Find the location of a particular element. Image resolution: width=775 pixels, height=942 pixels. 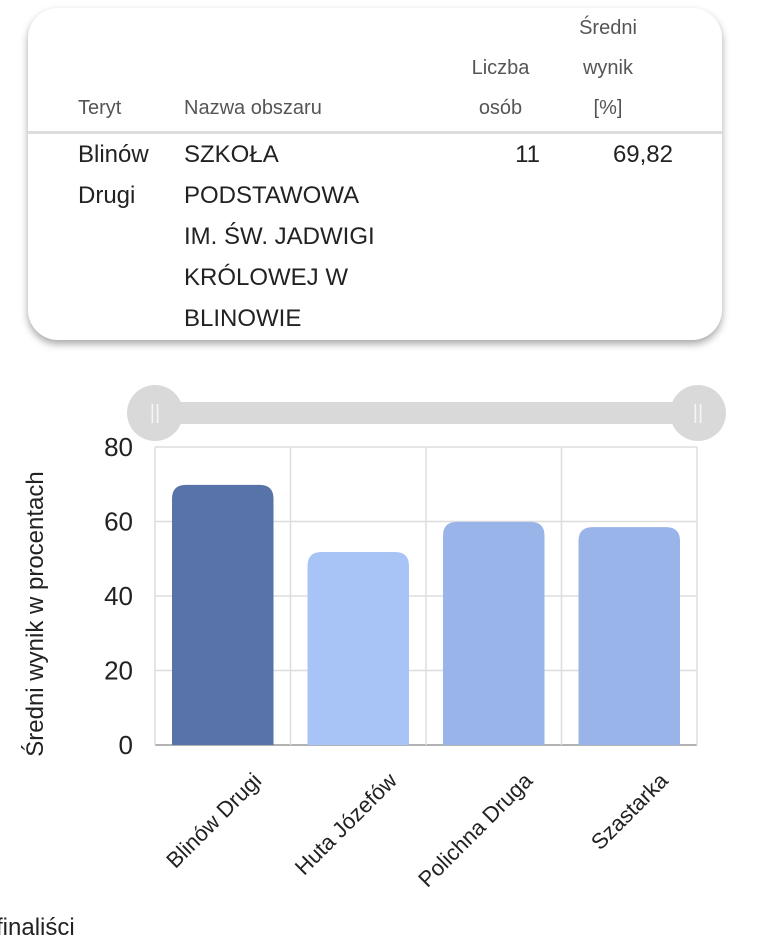

range-slider-left-handle: || is located at coordinates (155, 413).